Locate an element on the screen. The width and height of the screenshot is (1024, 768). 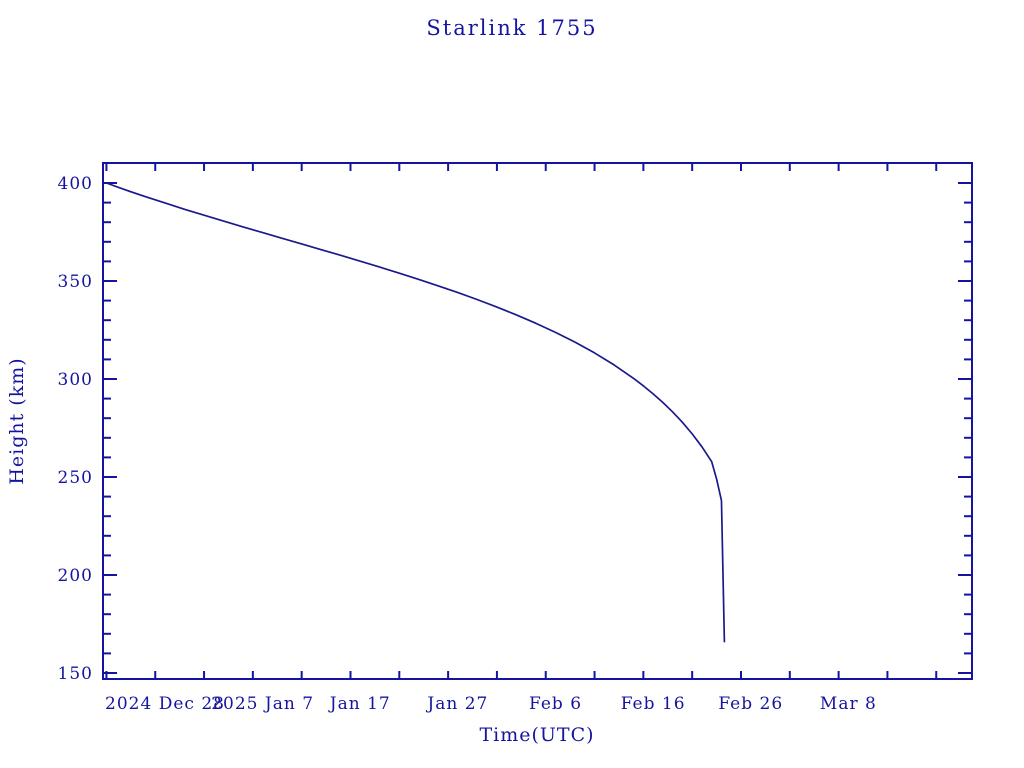
y-tick-label-200: 200 is located at coordinates (75, 576).